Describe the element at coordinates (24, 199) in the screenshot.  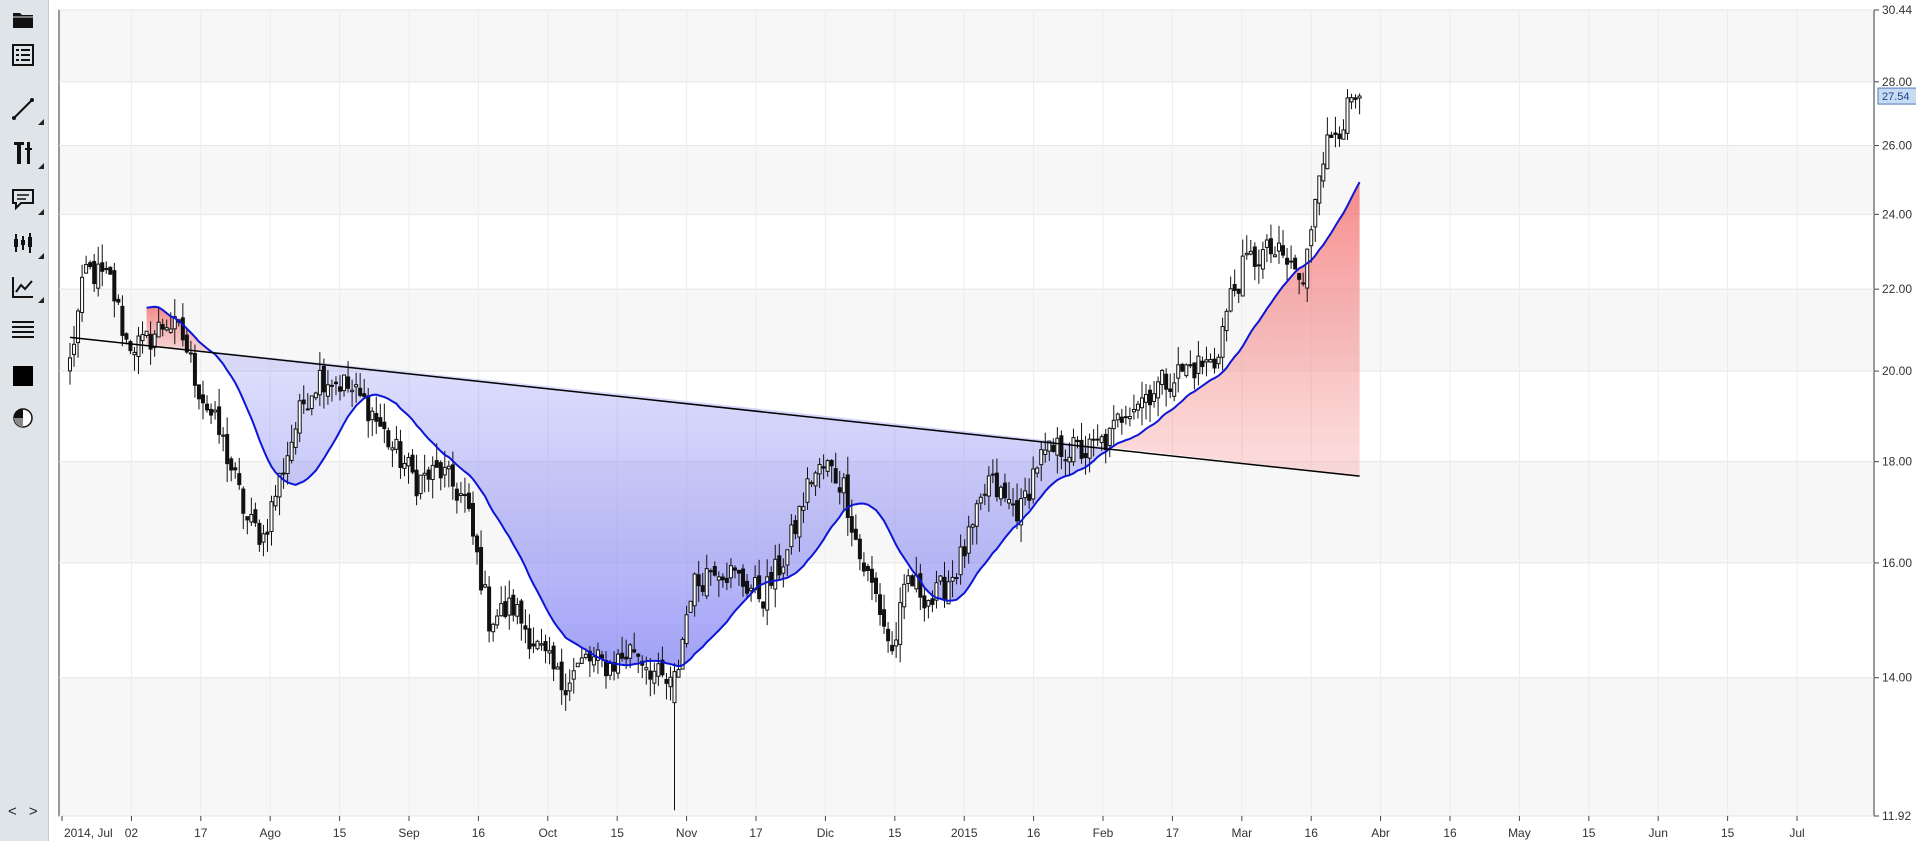
I see `comment-icon` at that location.